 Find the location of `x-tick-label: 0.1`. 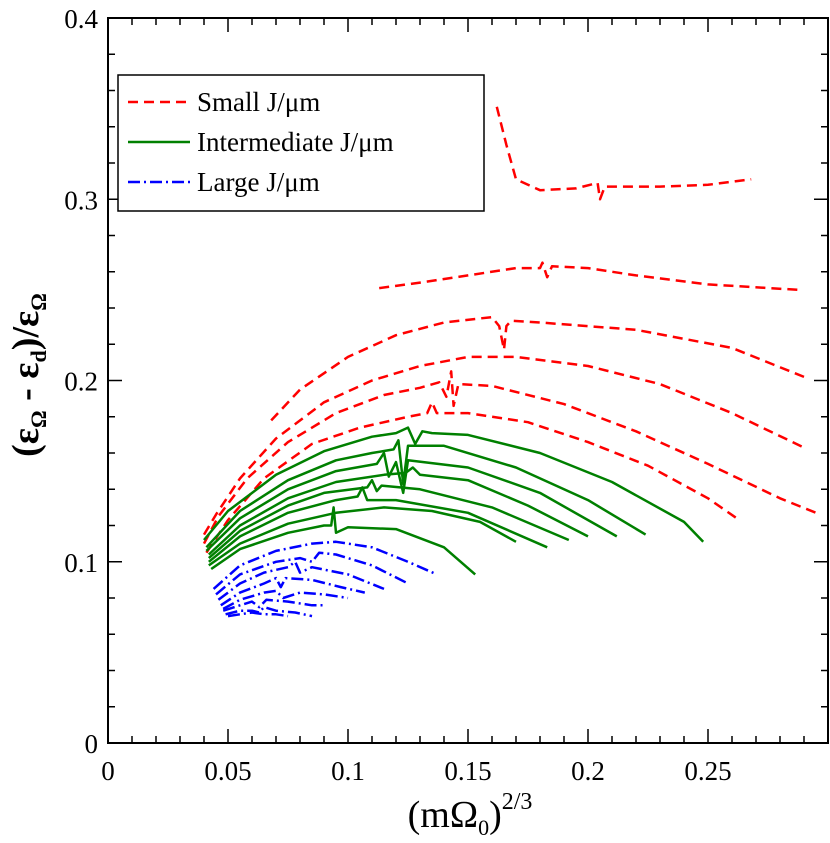

x-tick-label: 0.1 is located at coordinates (348, 771).